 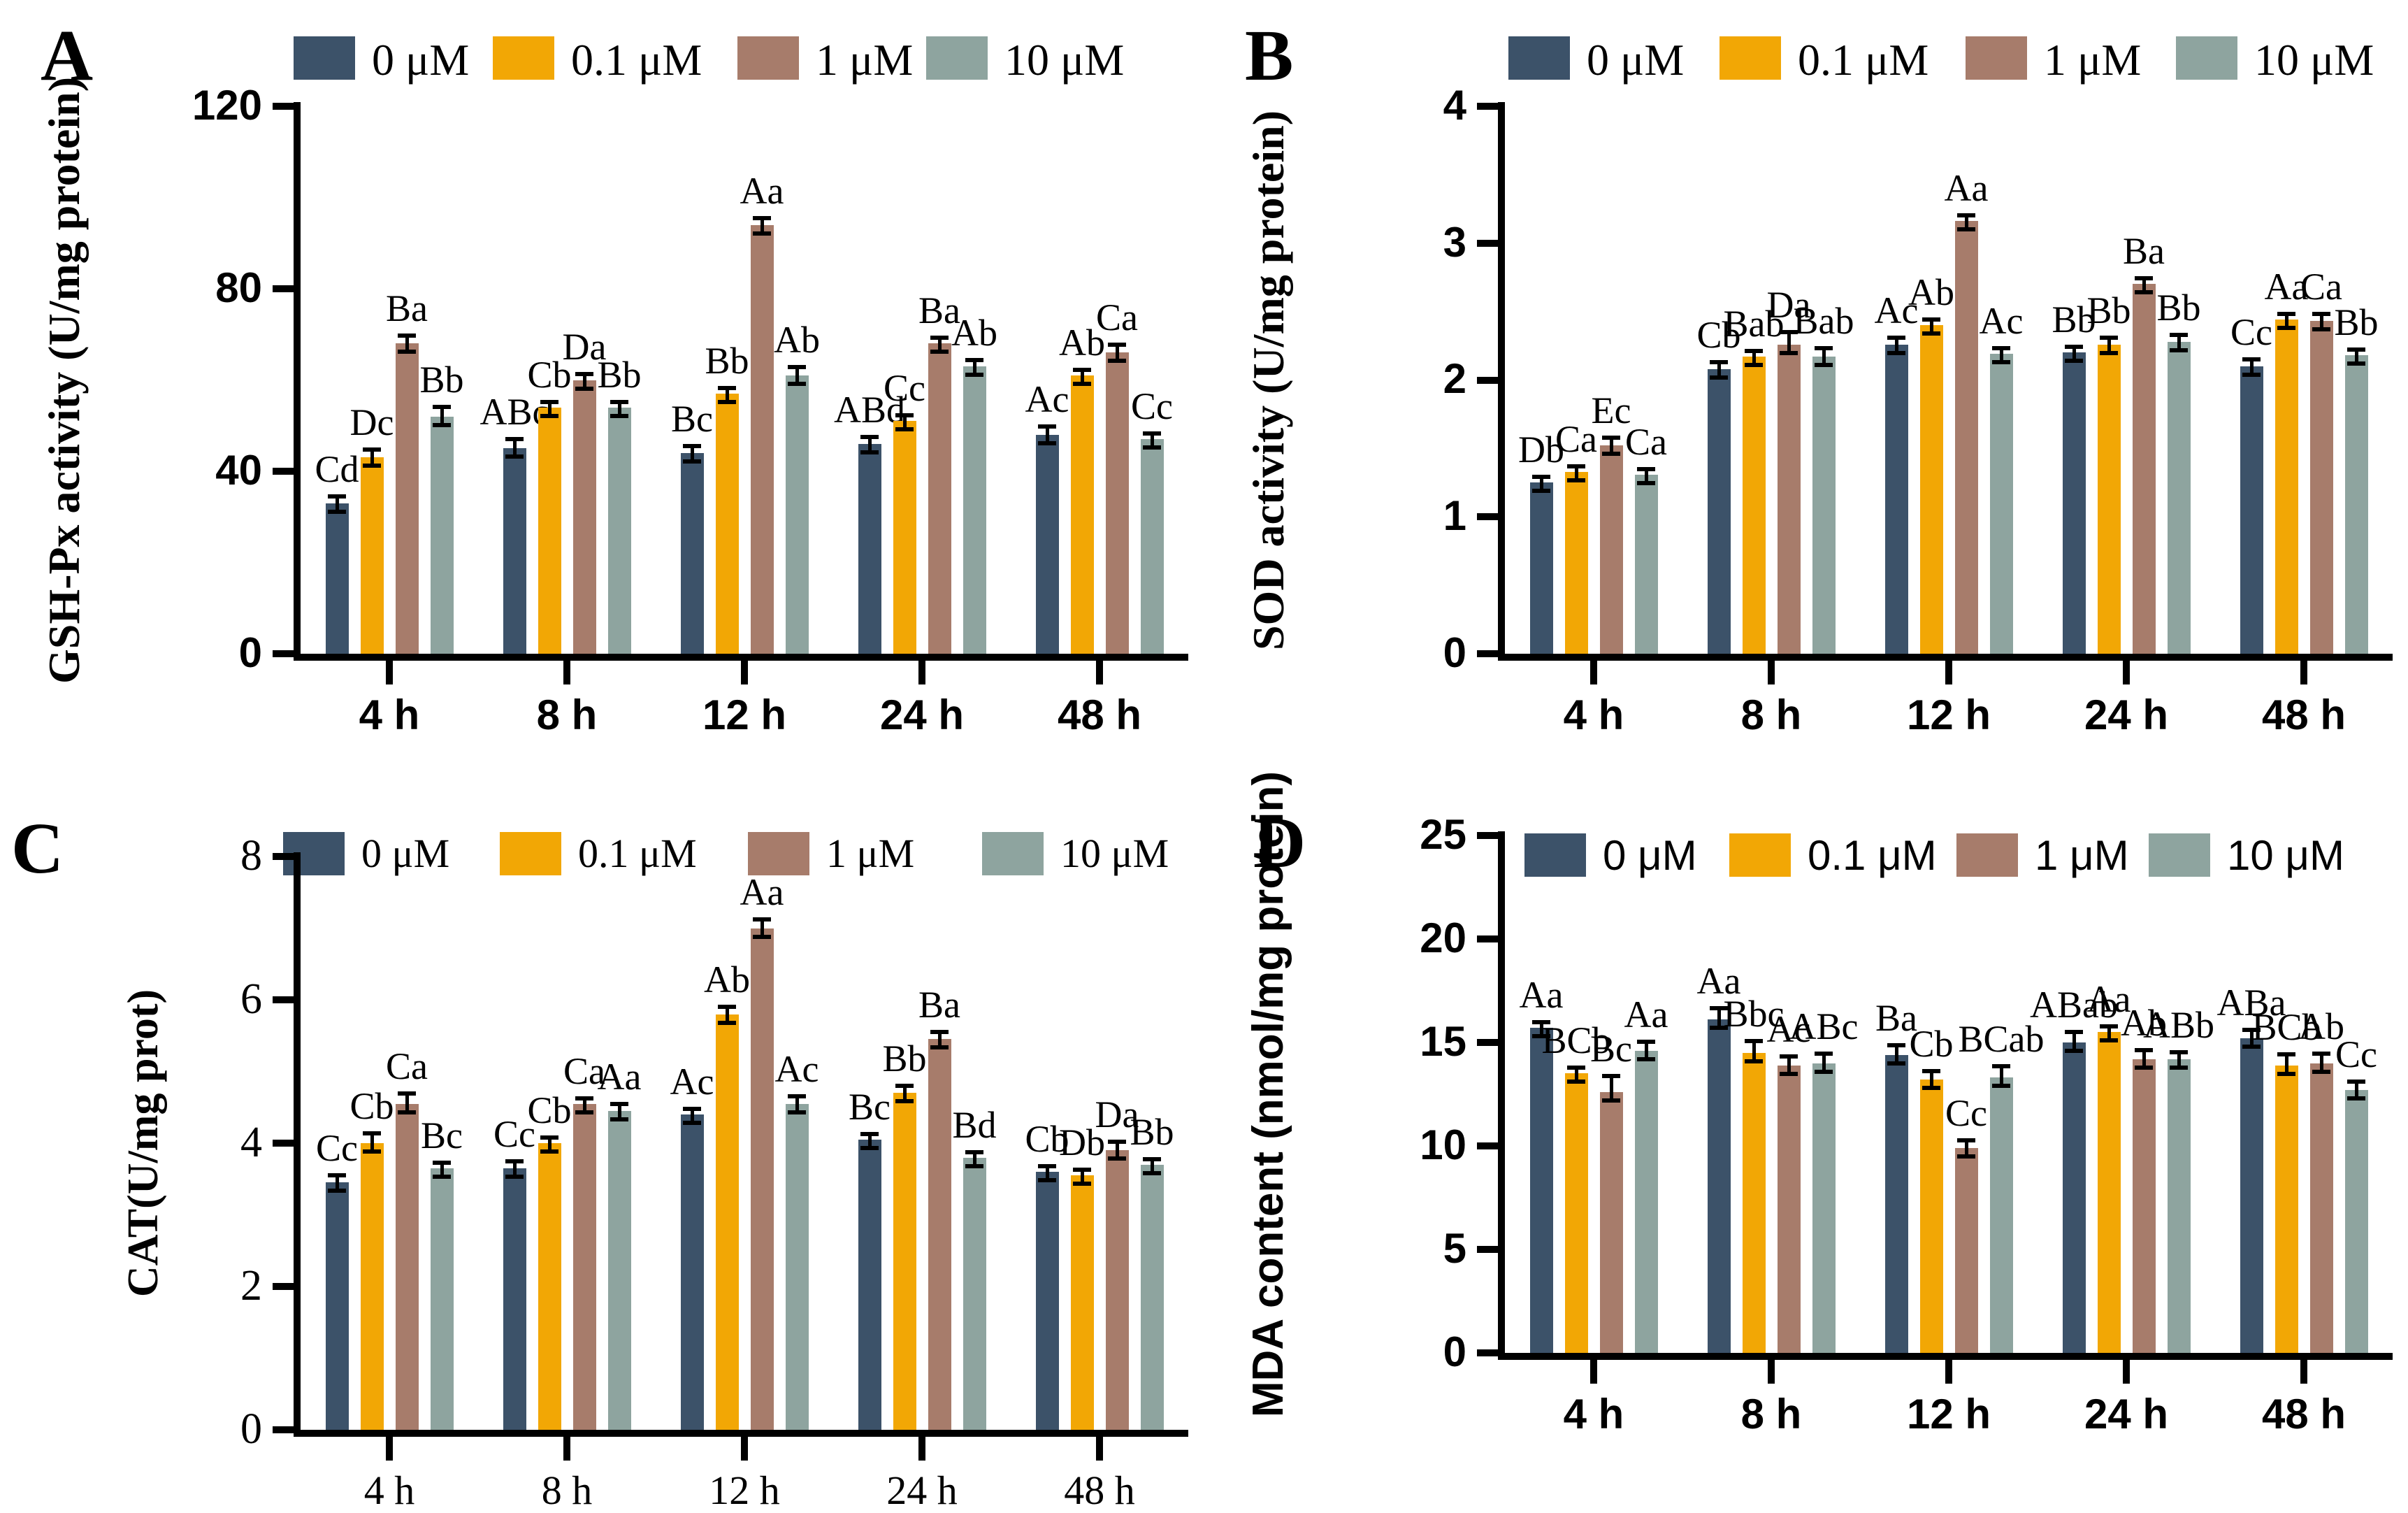 What do you see at coordinates (922, 715) in the screenshot?
I see `x-tick-label: 24 h` at bounding box center [922, 715].